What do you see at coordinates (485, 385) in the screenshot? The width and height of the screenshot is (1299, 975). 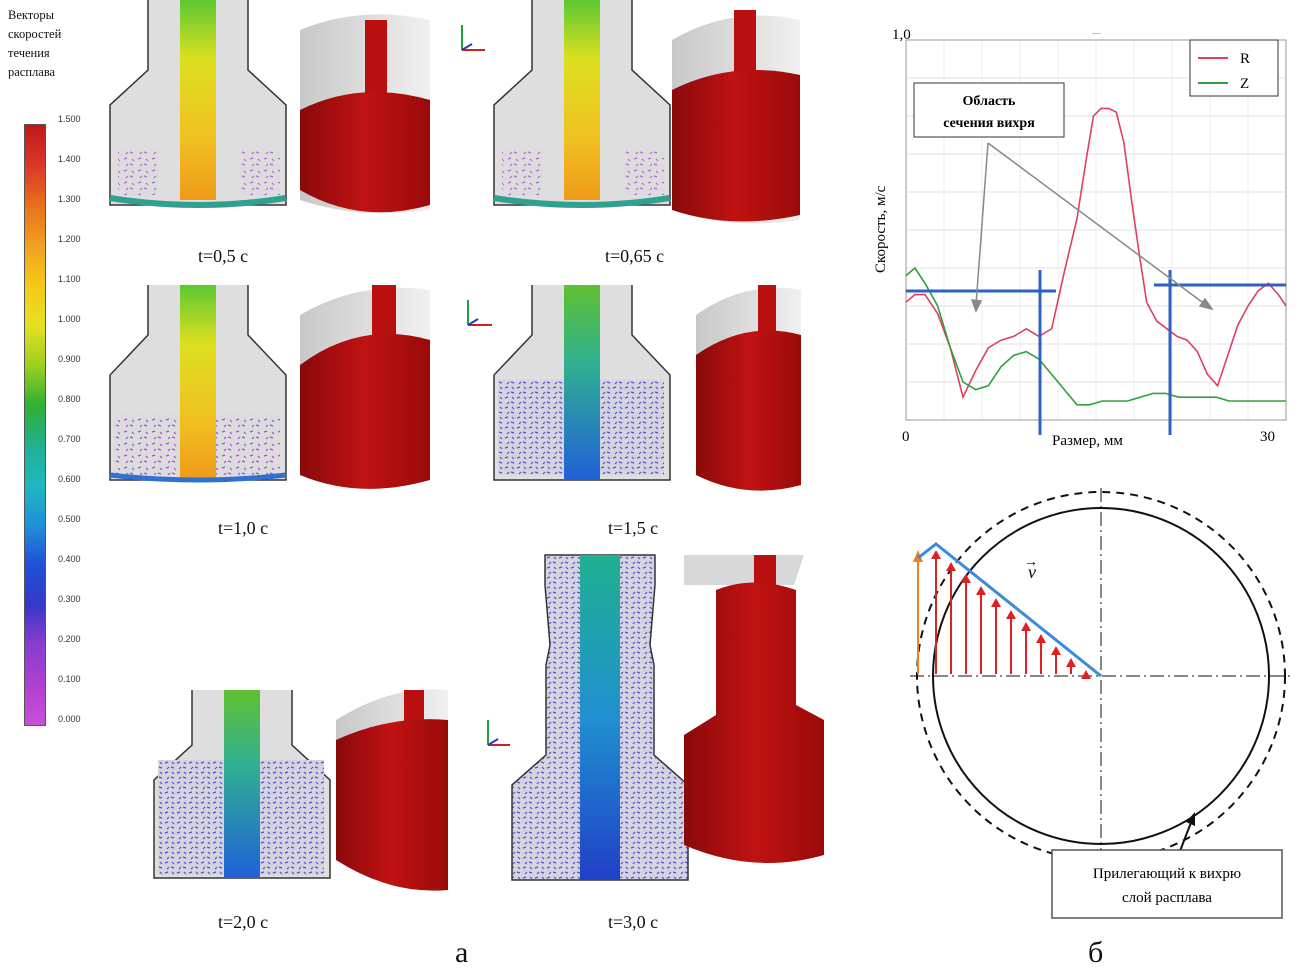 I see `axis-triad-icon` at bounding box center [485, 385].